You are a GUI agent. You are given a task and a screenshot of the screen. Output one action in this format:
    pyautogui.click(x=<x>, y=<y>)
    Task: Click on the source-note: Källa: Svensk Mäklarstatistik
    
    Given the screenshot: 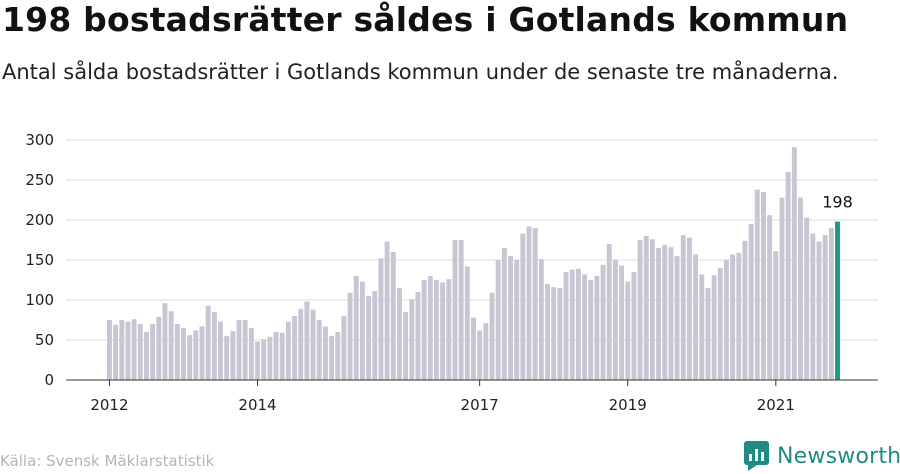 What is the action you would take?
    pyautogui.click(x=107, y=461)
    